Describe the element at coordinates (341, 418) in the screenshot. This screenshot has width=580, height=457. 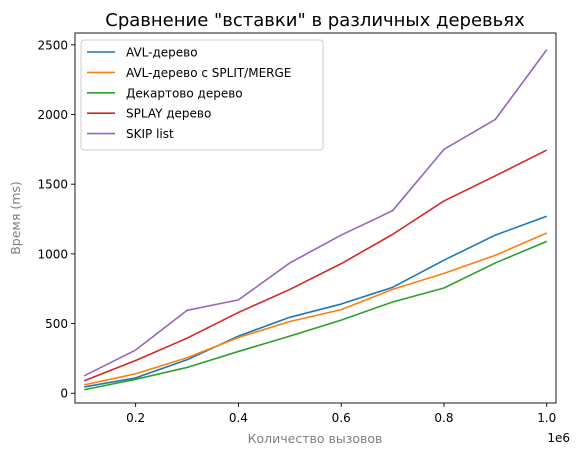
I see `x-tick-label: 0.6` at that location.